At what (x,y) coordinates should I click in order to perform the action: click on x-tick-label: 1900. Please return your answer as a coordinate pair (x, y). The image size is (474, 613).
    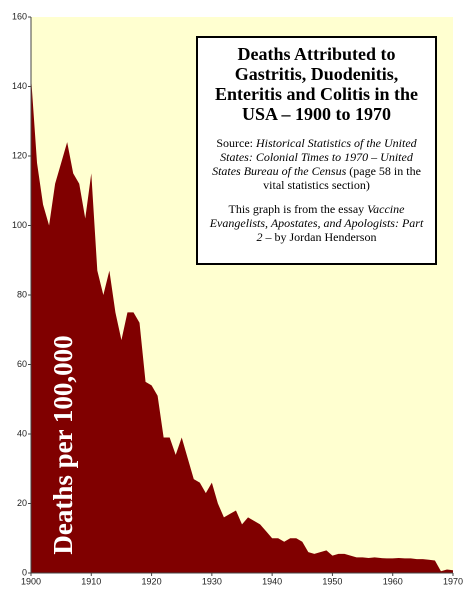
    Looking at the image, I should click on (31, 581).